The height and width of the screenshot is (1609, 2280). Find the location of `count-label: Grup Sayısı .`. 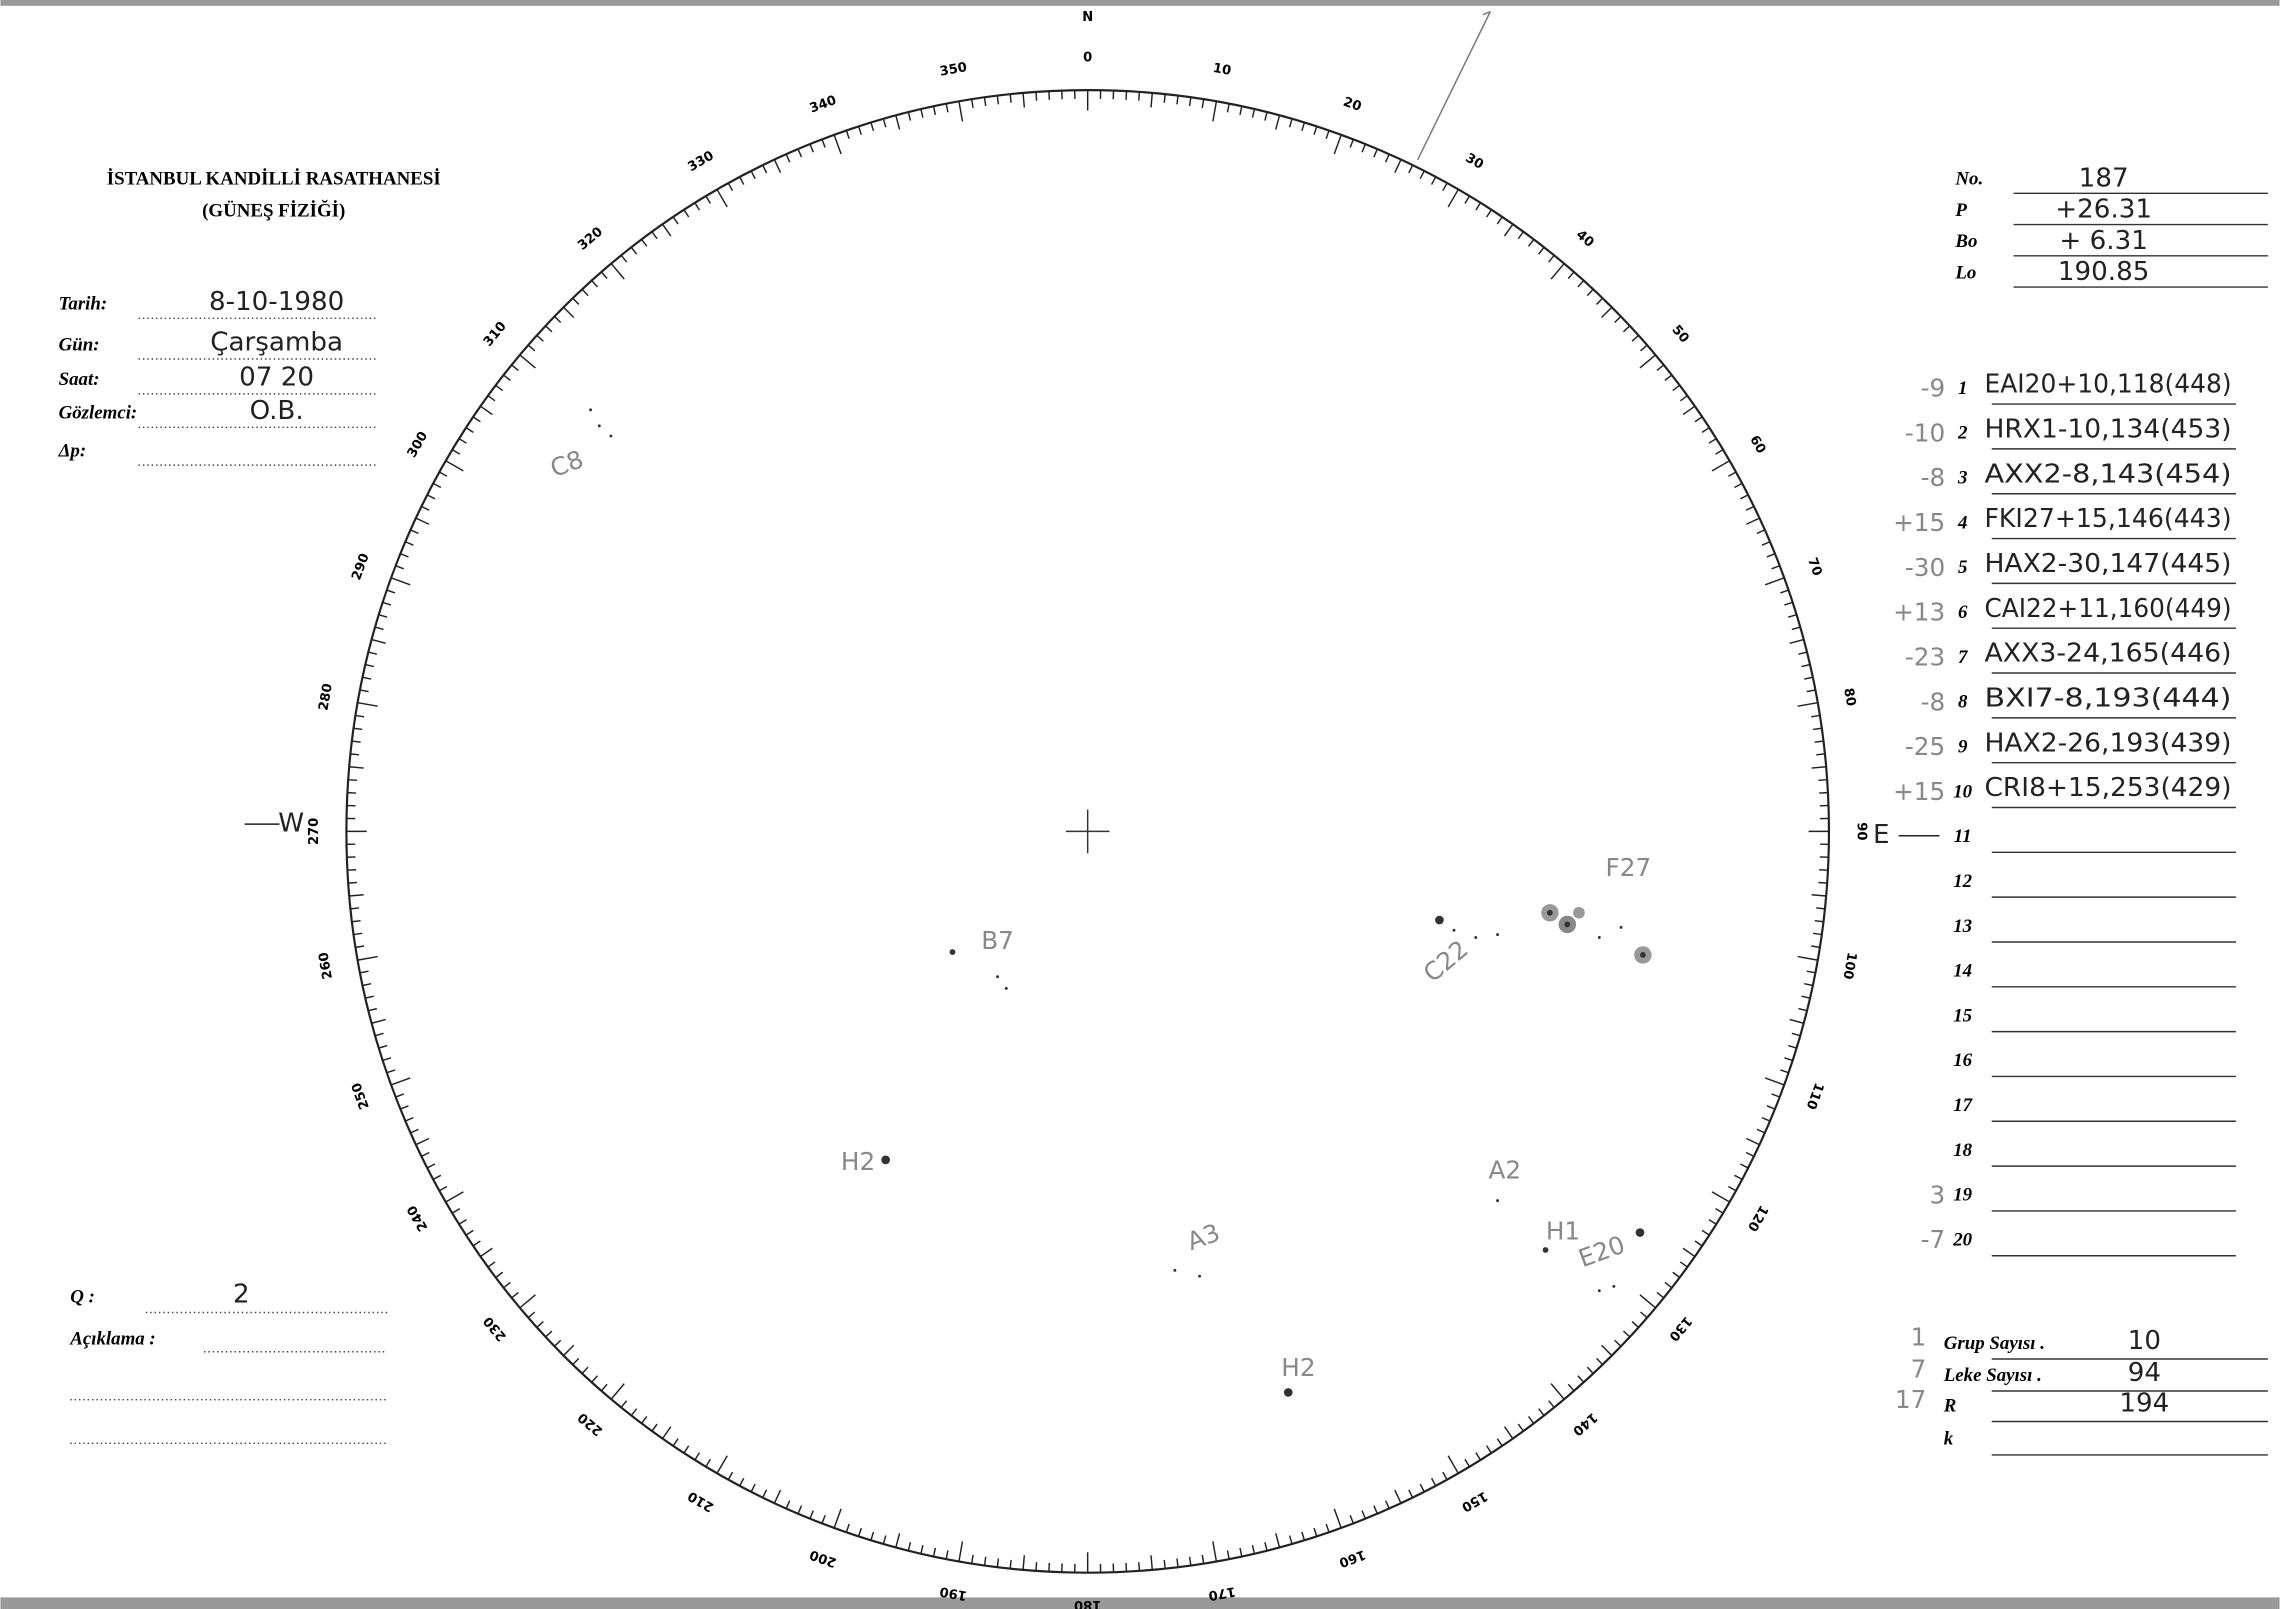

count-label: Grup Sayısı . is located at coordinates (1994, 1343).